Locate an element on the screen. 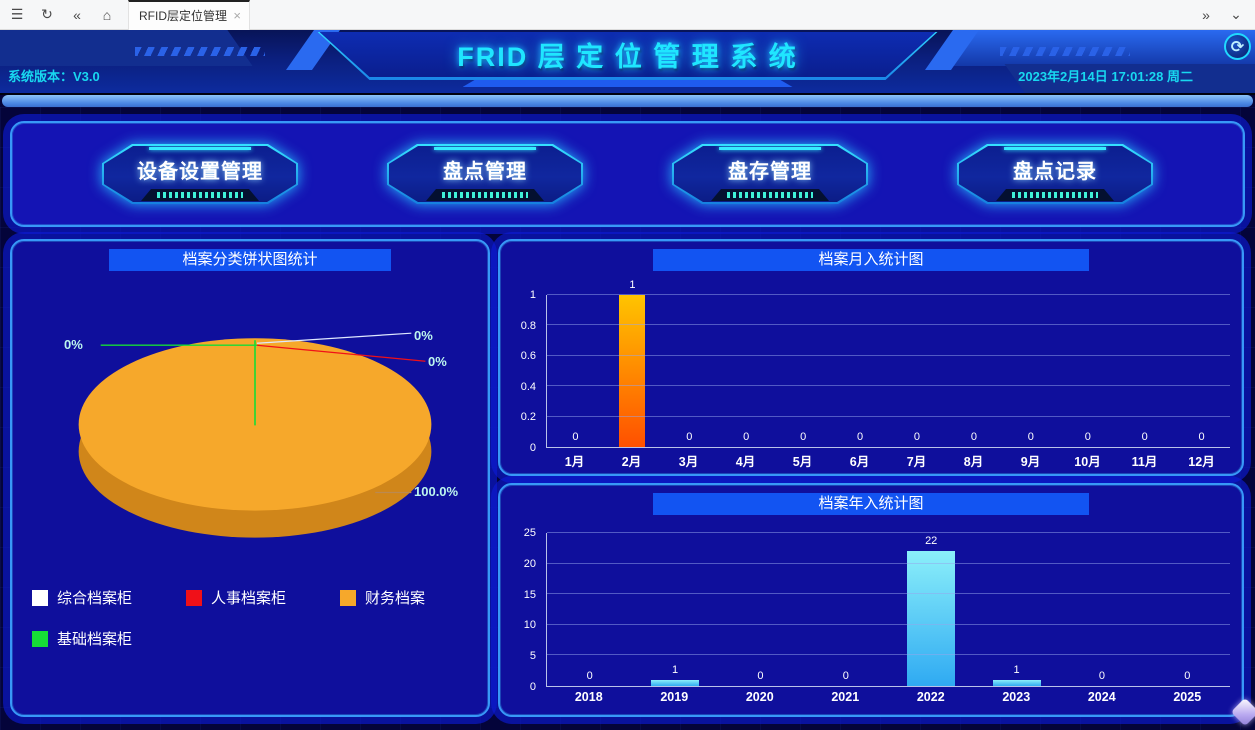  nav-button-1: 设备设置管理 is located at coordinates (200, 174).